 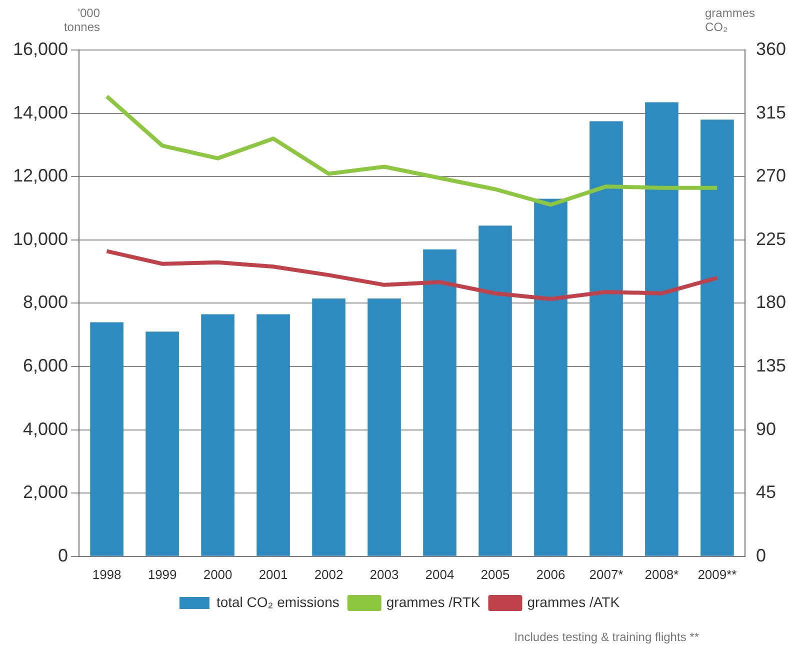 What do you see at coordinates (81, 20) in the screenshot?
I see `y-axis-title: '000 tonnes` at bounding box center [81, 20].